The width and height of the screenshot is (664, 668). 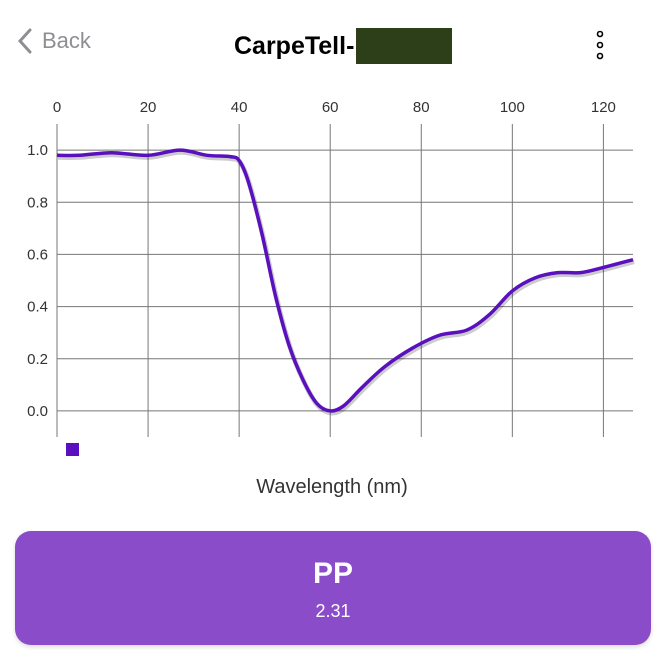 I want to click on title-text: CarpeTell-, so click(x=294, y=45).